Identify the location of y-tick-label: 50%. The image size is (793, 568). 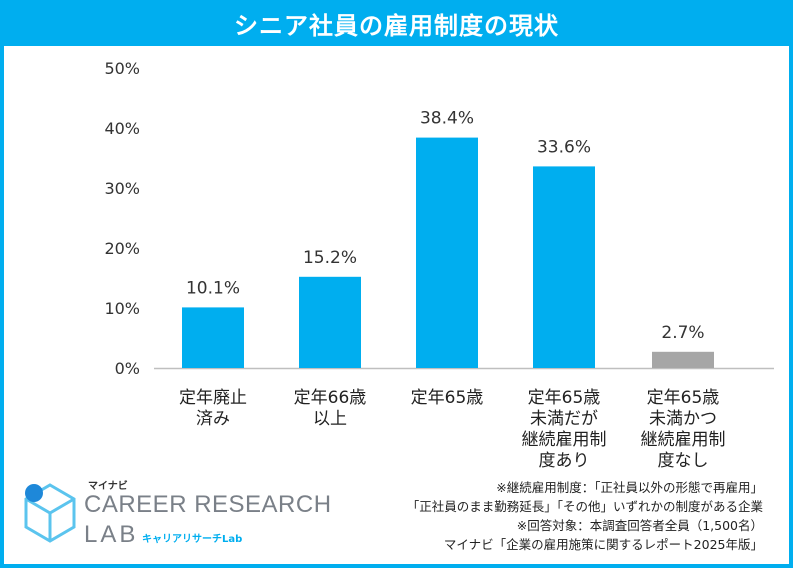
(122, 68).